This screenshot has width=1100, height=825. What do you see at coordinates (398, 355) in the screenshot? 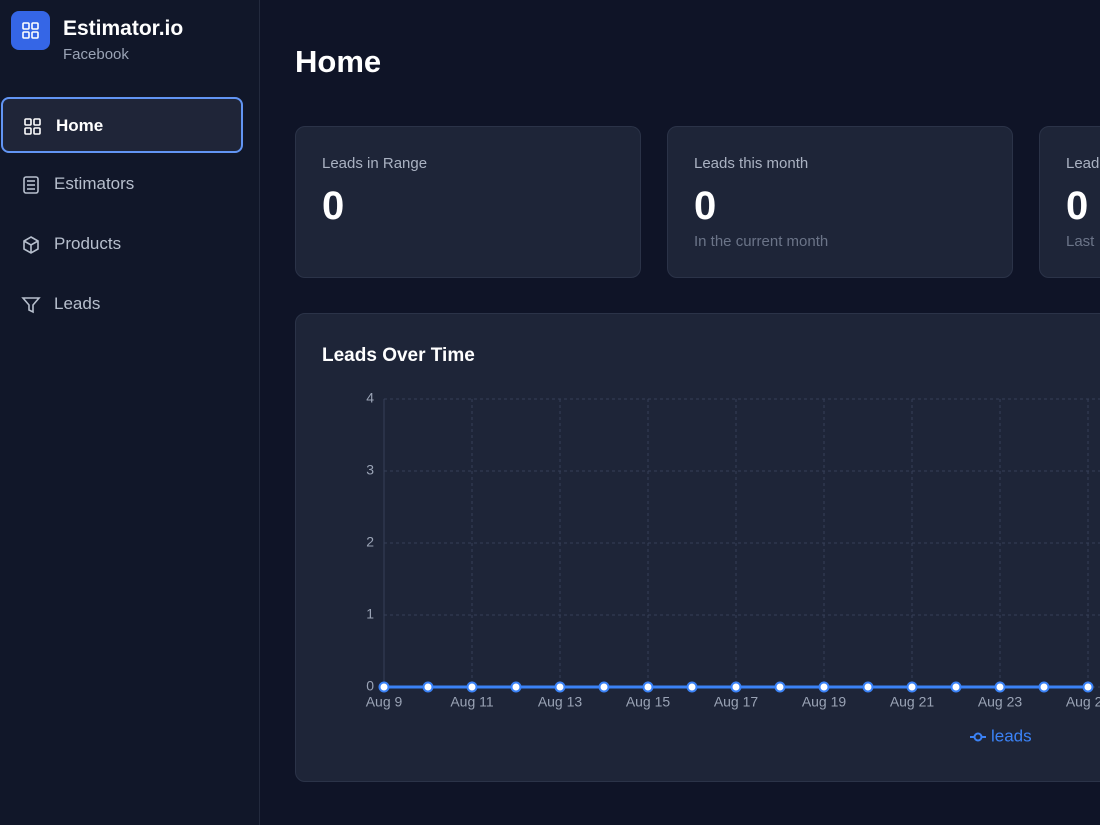
I see `chart-title: Leads Over Time` at bounding box center [398, 355].